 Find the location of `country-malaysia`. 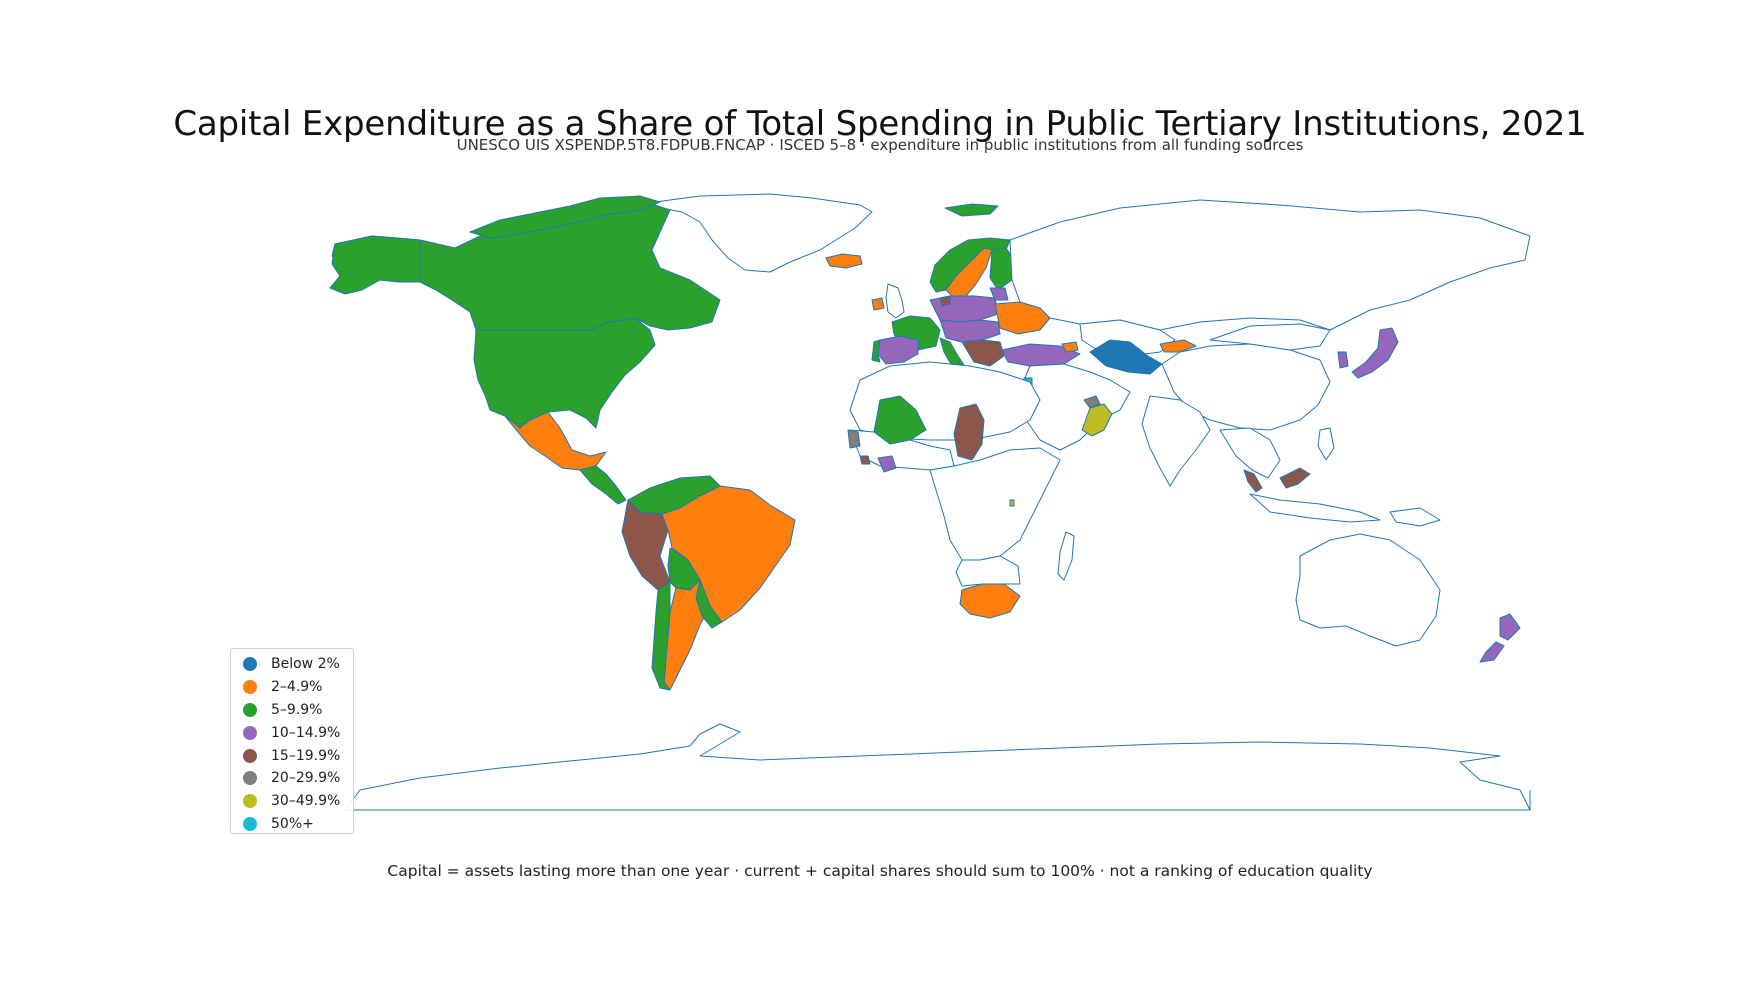

country-malaysia is located at coordinates (1277, 480).